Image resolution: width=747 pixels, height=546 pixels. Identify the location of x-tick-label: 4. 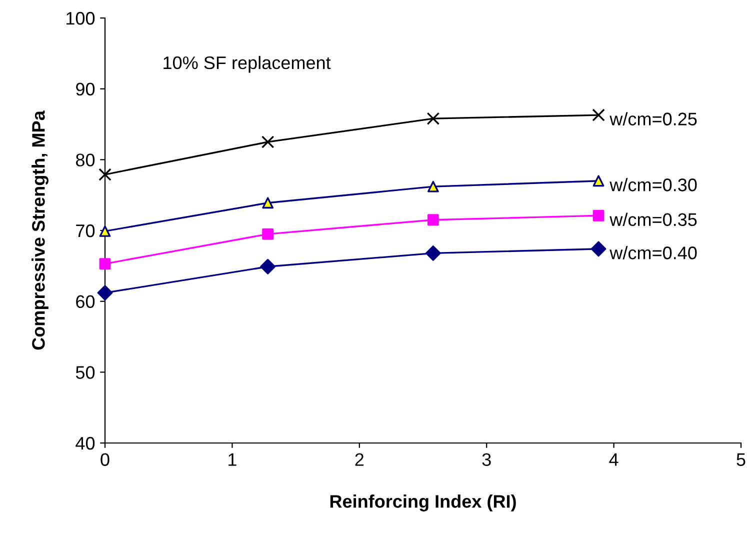
(613, 459).